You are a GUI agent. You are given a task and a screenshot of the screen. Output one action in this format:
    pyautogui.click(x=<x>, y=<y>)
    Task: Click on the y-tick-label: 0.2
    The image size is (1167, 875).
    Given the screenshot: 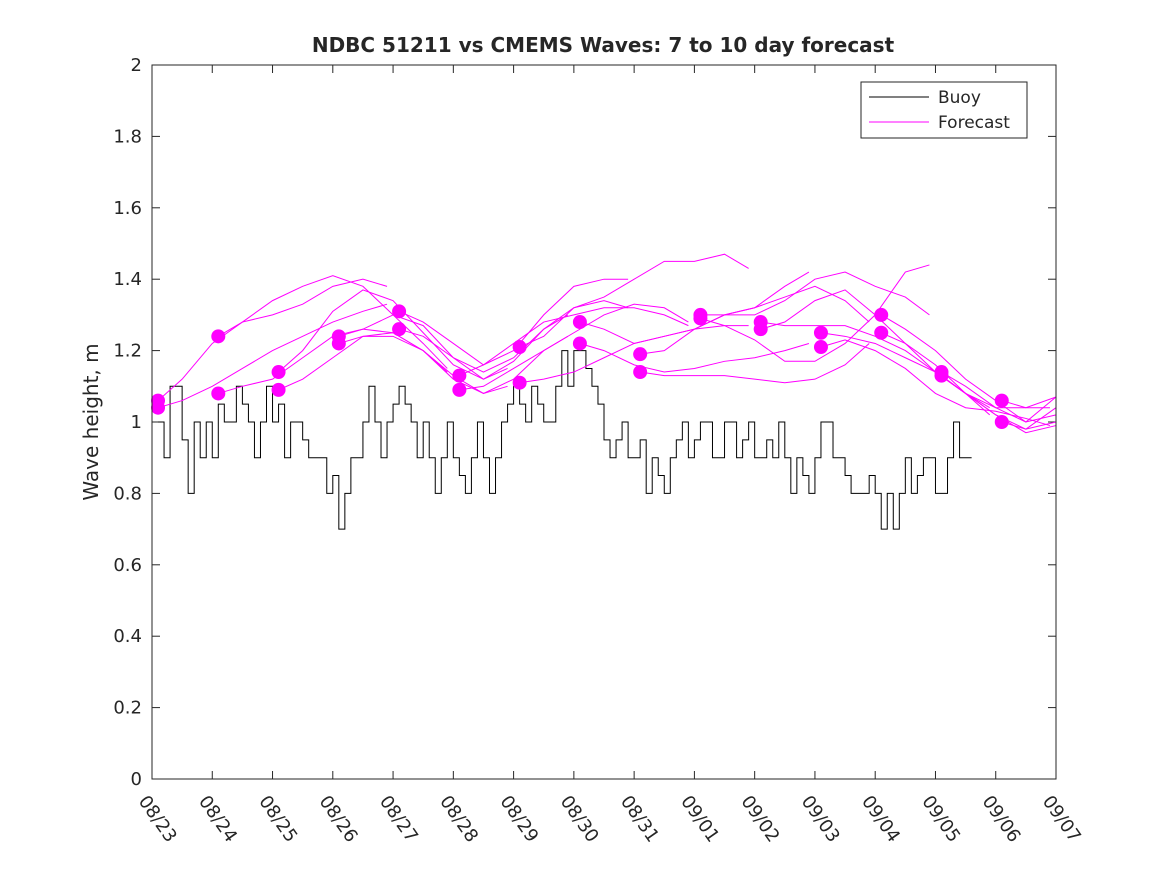 What is the action you would take?
    pyautogui.click(x=127, y=708)
    